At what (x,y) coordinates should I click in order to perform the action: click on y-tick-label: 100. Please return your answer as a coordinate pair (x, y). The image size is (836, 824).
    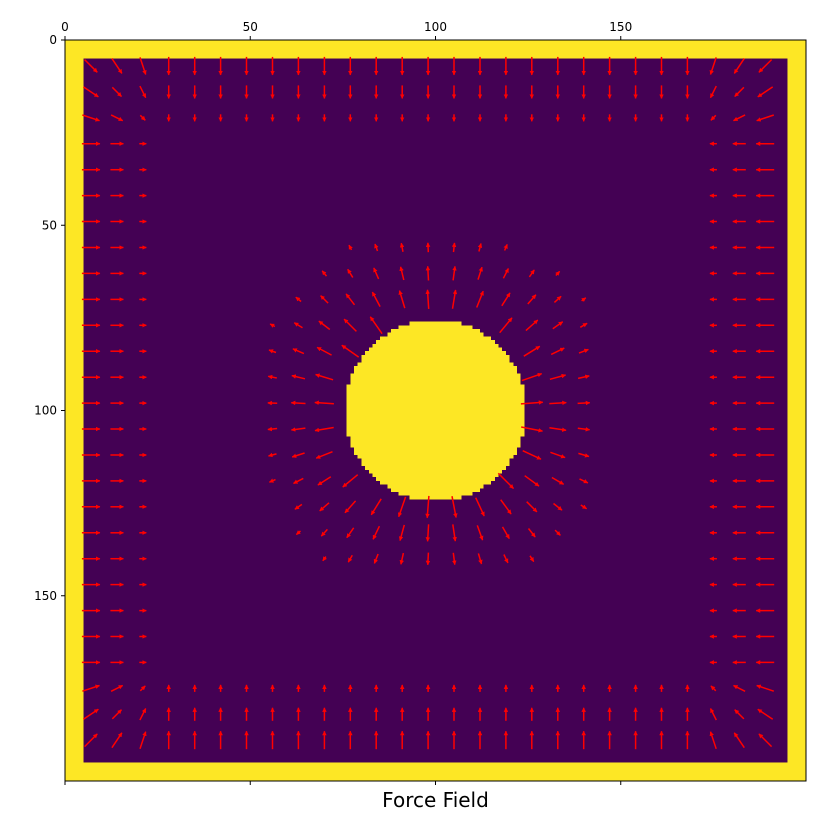
    Looking at the image, I should click on (45, 411).